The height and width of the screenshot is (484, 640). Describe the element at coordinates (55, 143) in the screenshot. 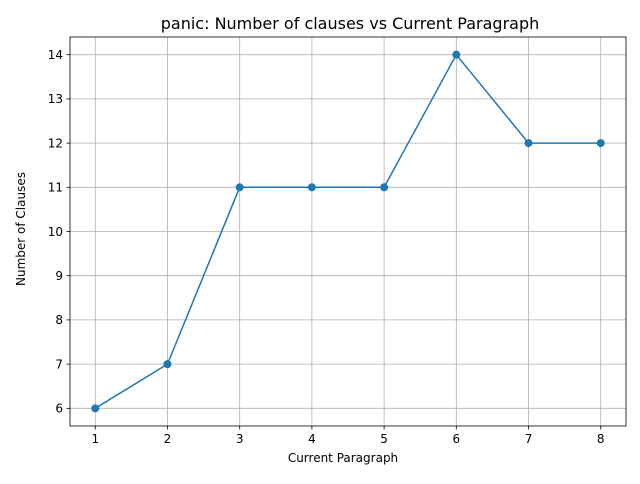

I see `y-tick-label: 12` at that location.